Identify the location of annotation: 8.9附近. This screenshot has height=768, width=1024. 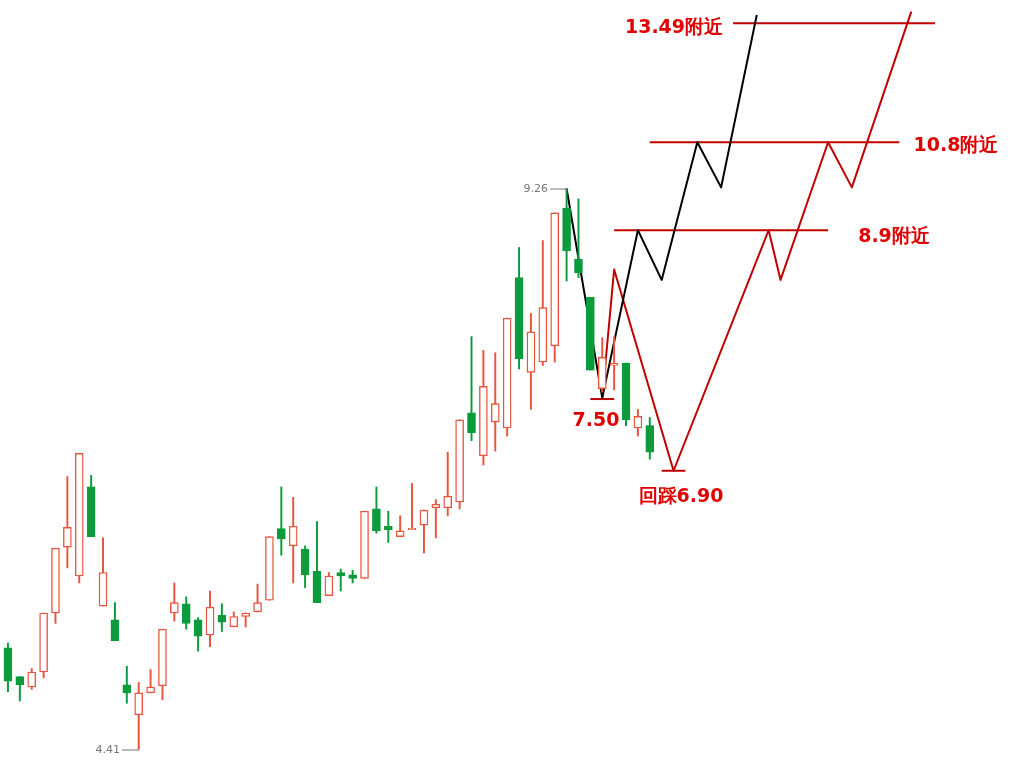
(894, 234).